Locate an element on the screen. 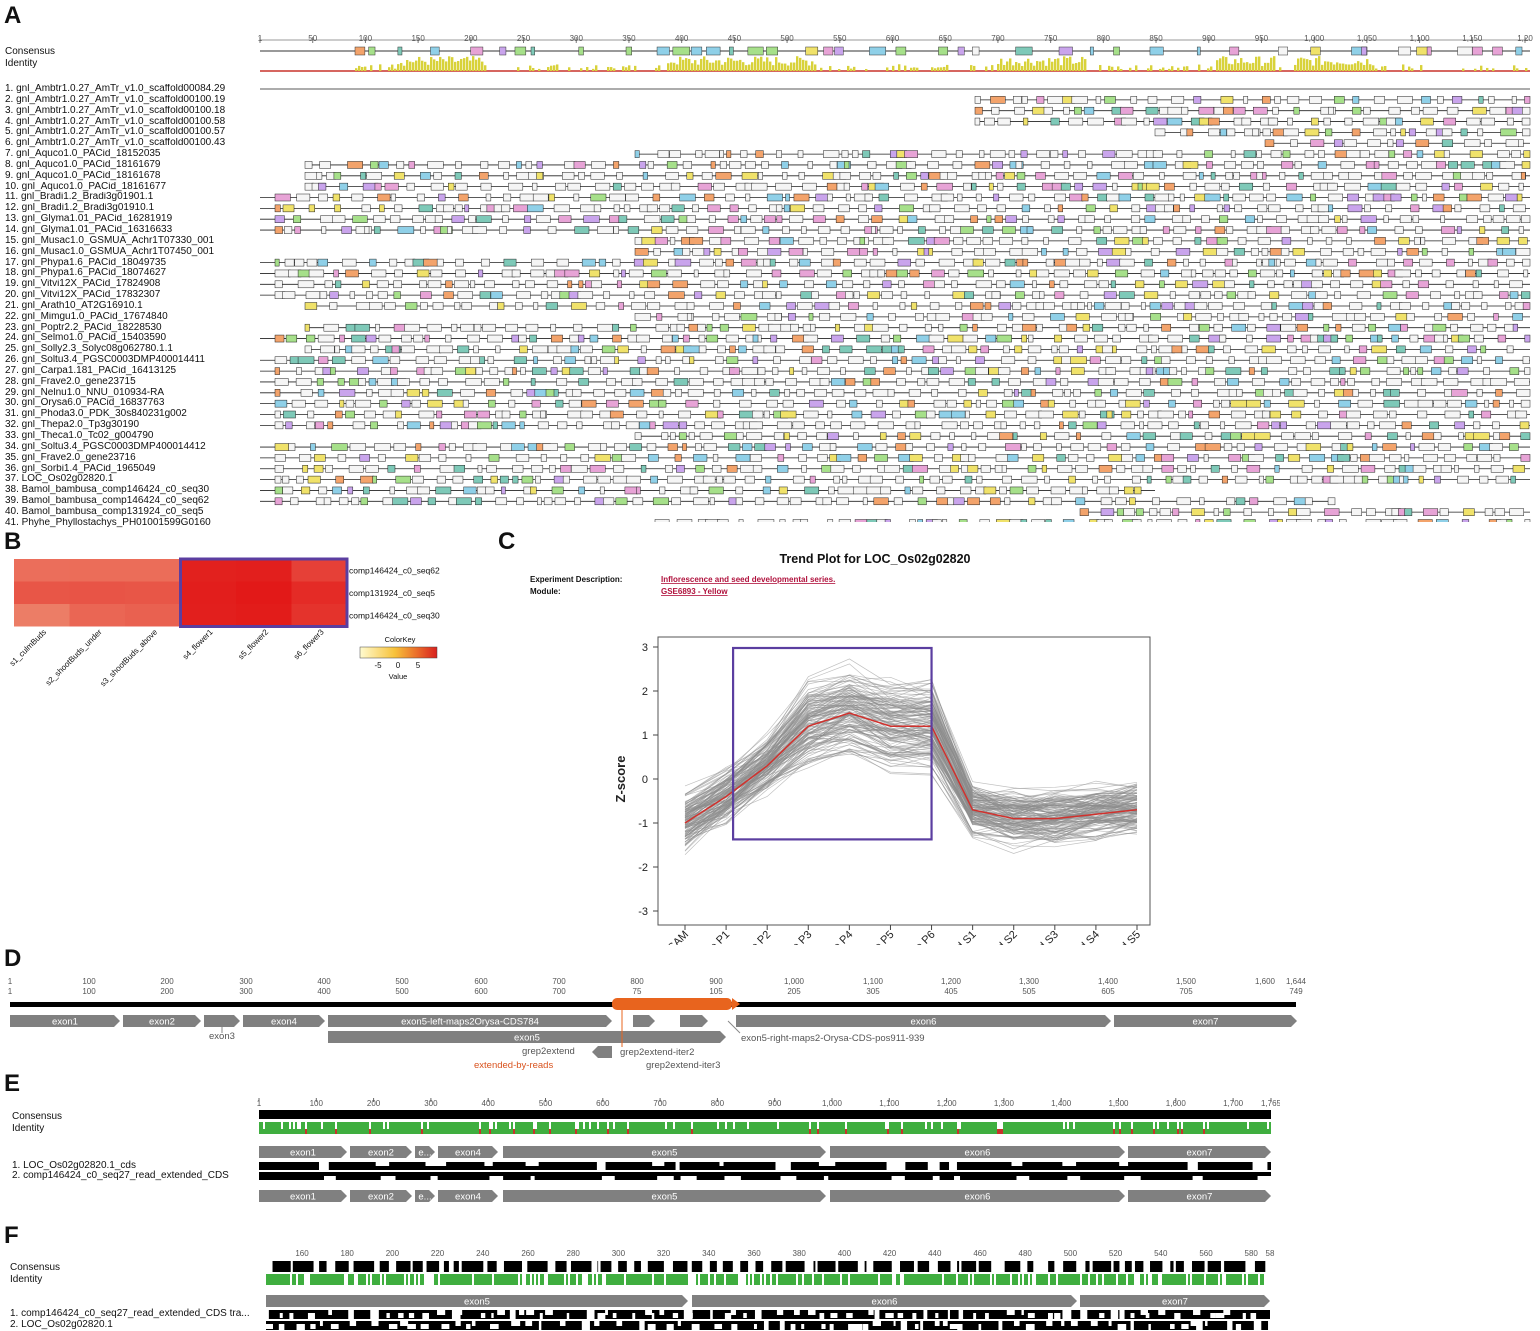 The width and height of the screenshot is (1540, 1331). sequence-name: 31. gnl_Phoda3.0_PDK_30s840231g002 is located at coordinates (96, 414).